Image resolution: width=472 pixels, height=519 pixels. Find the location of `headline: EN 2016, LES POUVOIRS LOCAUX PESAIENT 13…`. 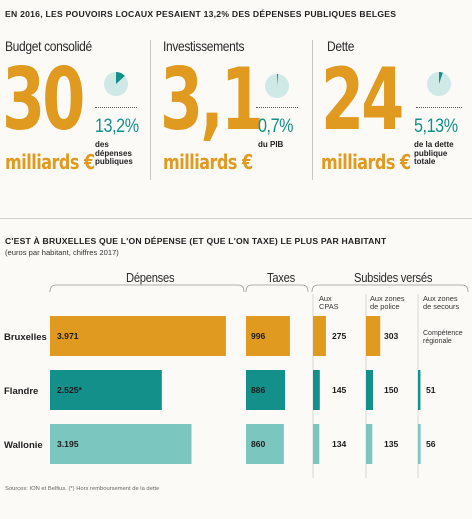

headline: EN 2016, LES POUVOIRS LOCAUX PESAIENT 13… is located at coordinates (201, 14).